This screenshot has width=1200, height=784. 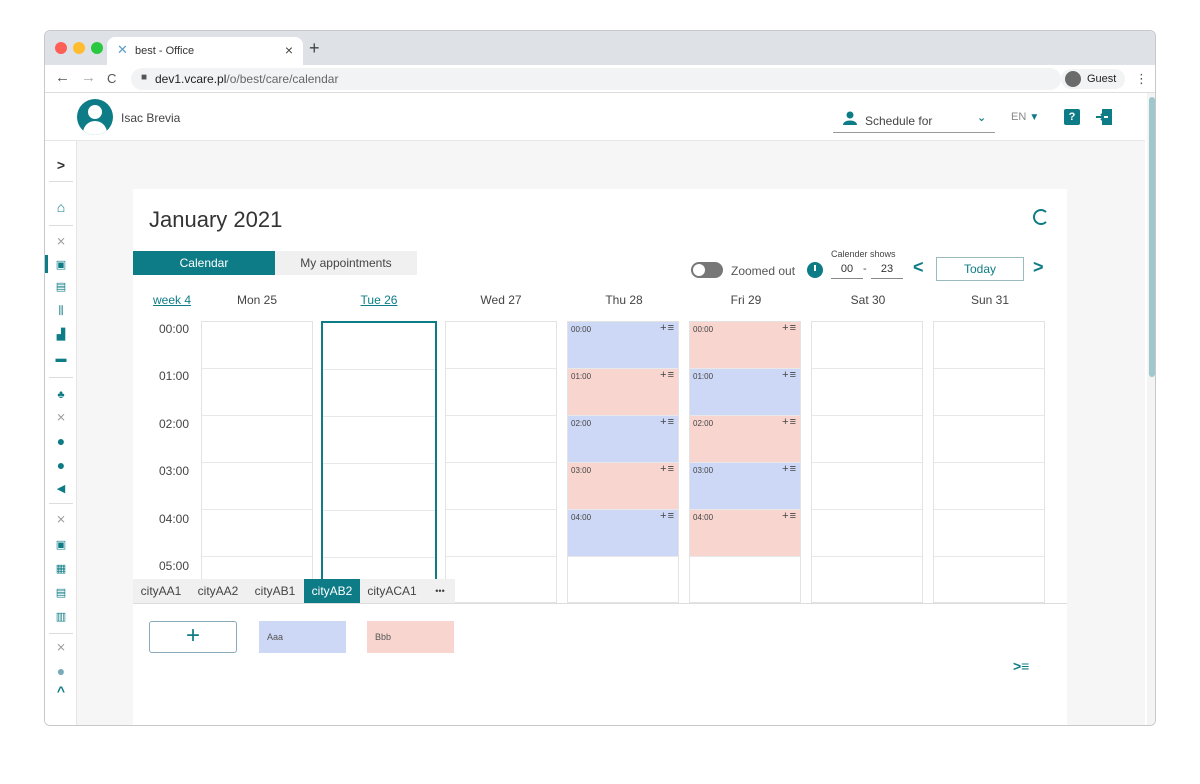 I want to click on city-tab-active: cityAB2, so click(x=332, y=591).